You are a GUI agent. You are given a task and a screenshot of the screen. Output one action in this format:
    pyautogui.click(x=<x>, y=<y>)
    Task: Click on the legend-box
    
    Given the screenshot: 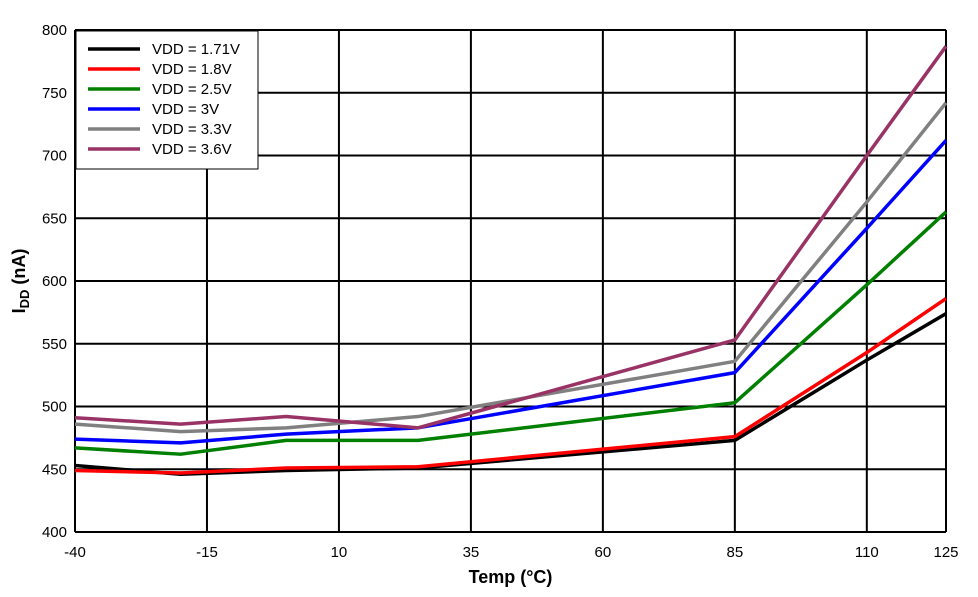 What is the action you would take?
    pyautogui.click(x=167, y=100)
    